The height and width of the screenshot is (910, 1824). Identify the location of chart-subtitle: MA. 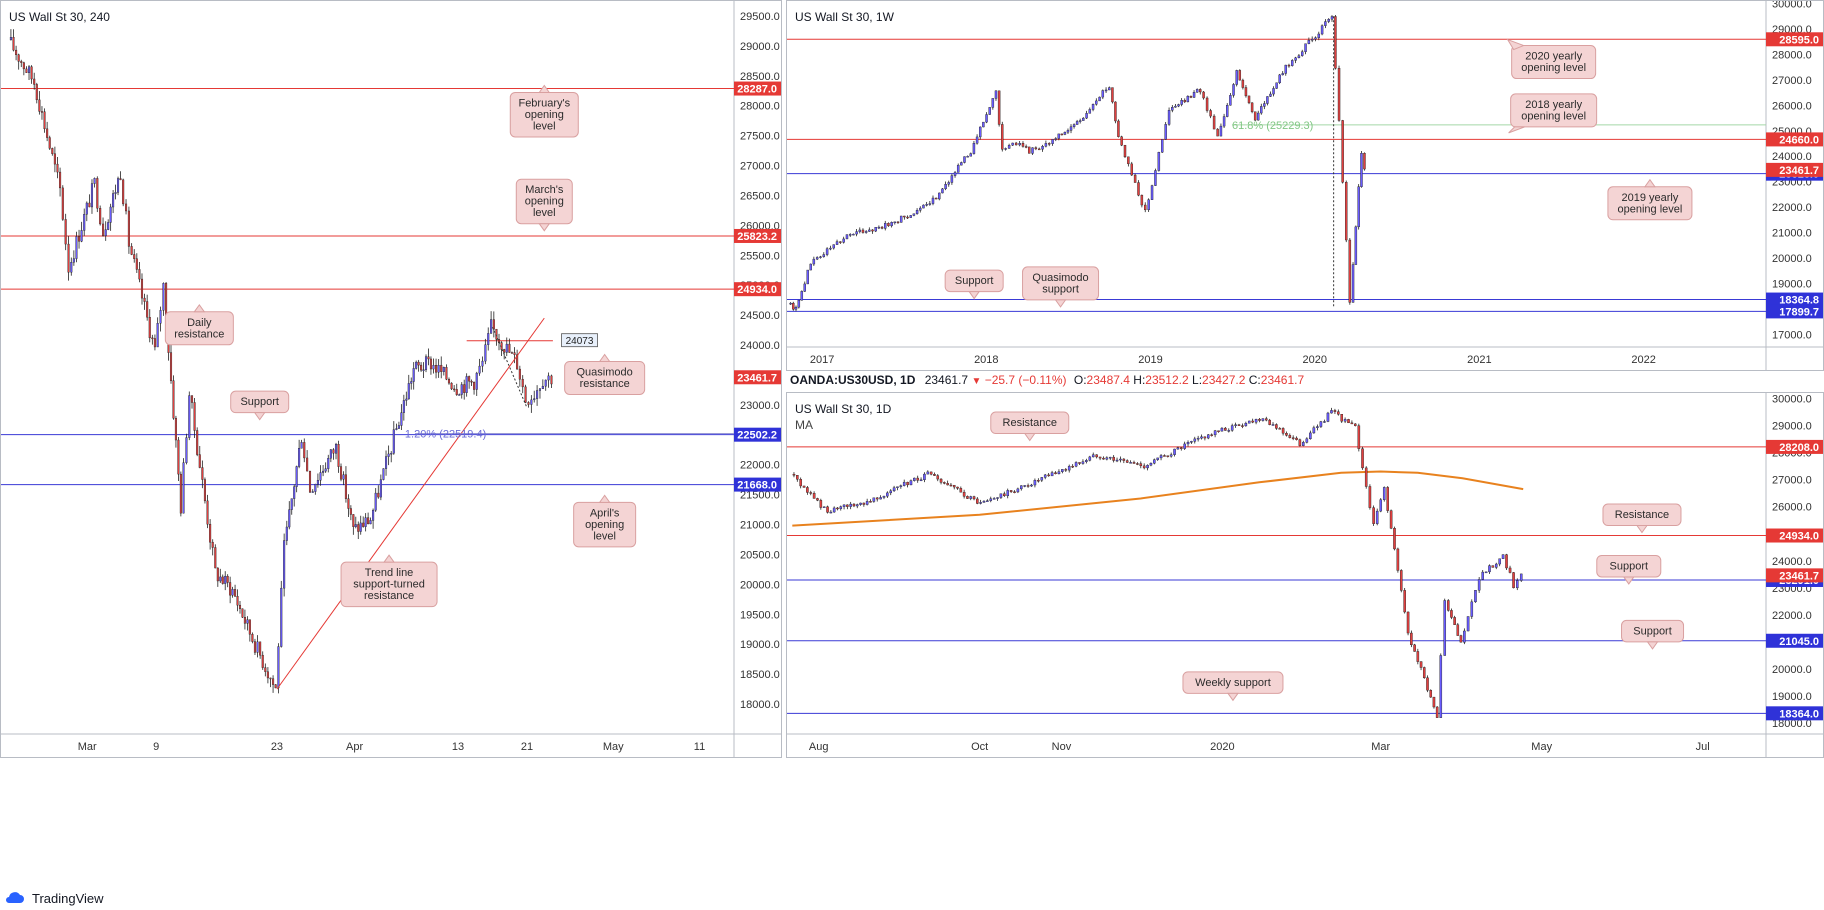
(804, 425).